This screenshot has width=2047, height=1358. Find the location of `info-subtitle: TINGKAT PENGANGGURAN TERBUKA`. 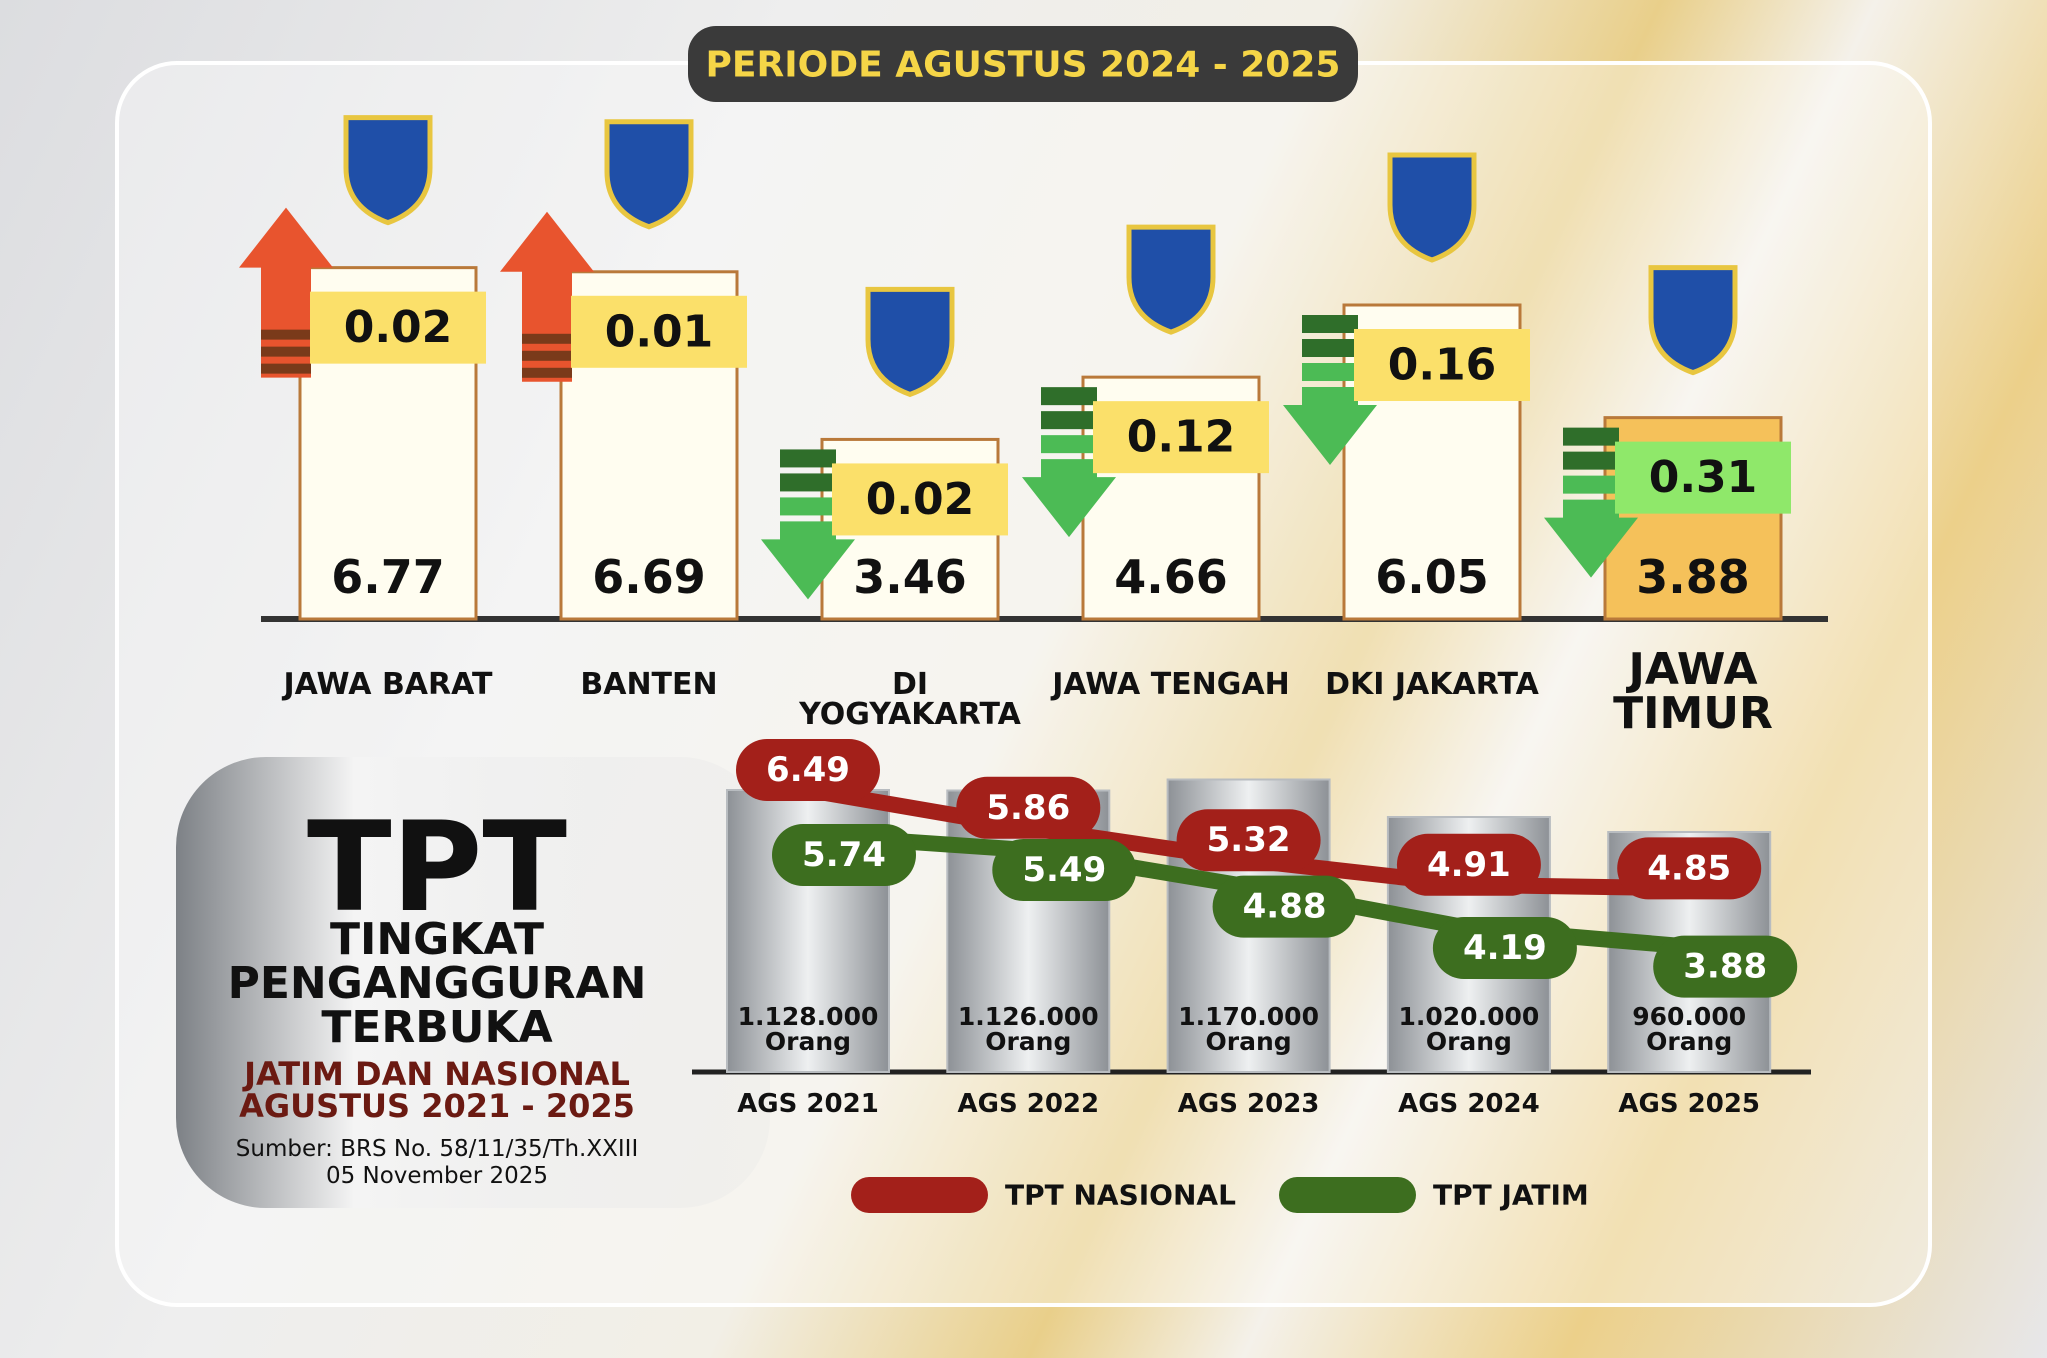

info-subtitle: TINGKAT PENGANGGURAN TERBUKA is located at coordinates (437, 983).